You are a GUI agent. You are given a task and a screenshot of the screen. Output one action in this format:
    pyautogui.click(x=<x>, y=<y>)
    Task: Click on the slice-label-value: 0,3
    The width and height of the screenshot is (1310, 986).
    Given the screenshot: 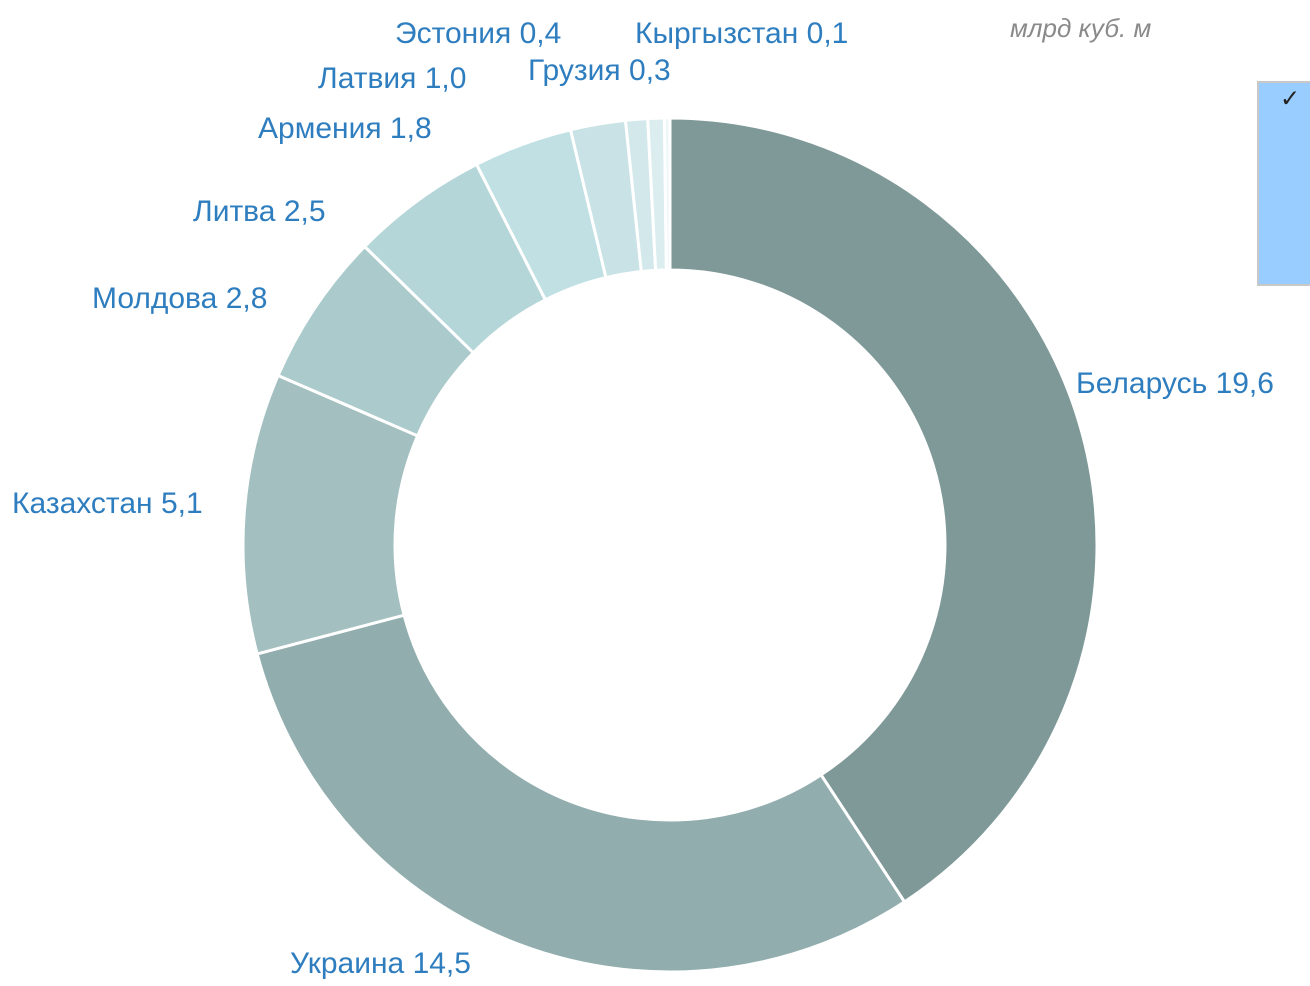 What is the action you would take?
    pyautogui.click(x=650, y=70)
    